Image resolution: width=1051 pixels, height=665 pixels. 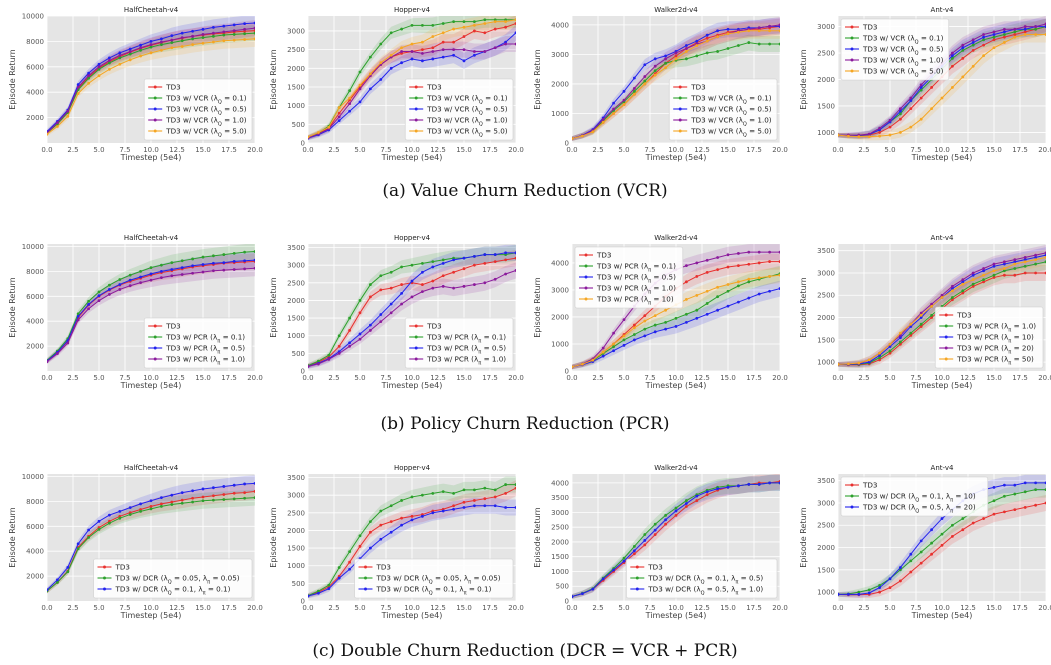 I want to click on y-tick-label: 2500, so click(x=296, y=283).